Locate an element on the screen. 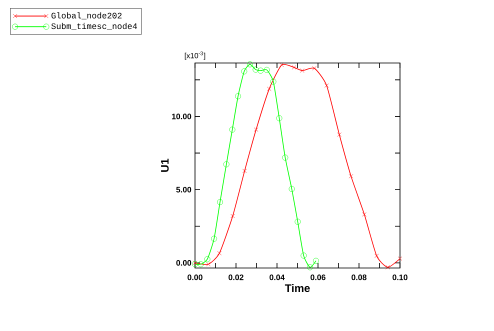 The image size is (494, 331). x-axis-title: Time is located at coordinates (297, 288).